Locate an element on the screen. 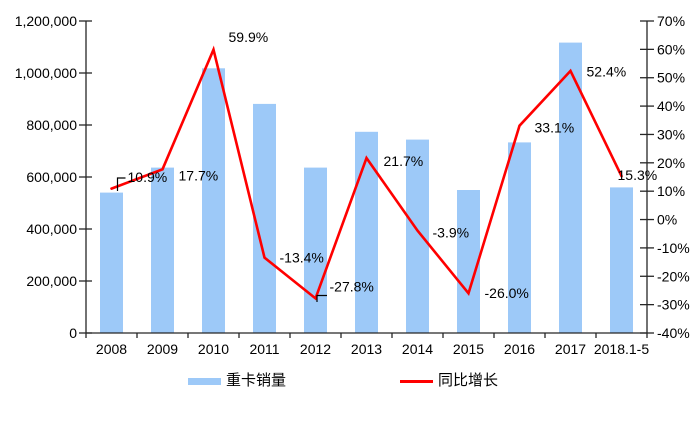  legend-item-sales: 重卡销量 is located at coordinates (237, 380).